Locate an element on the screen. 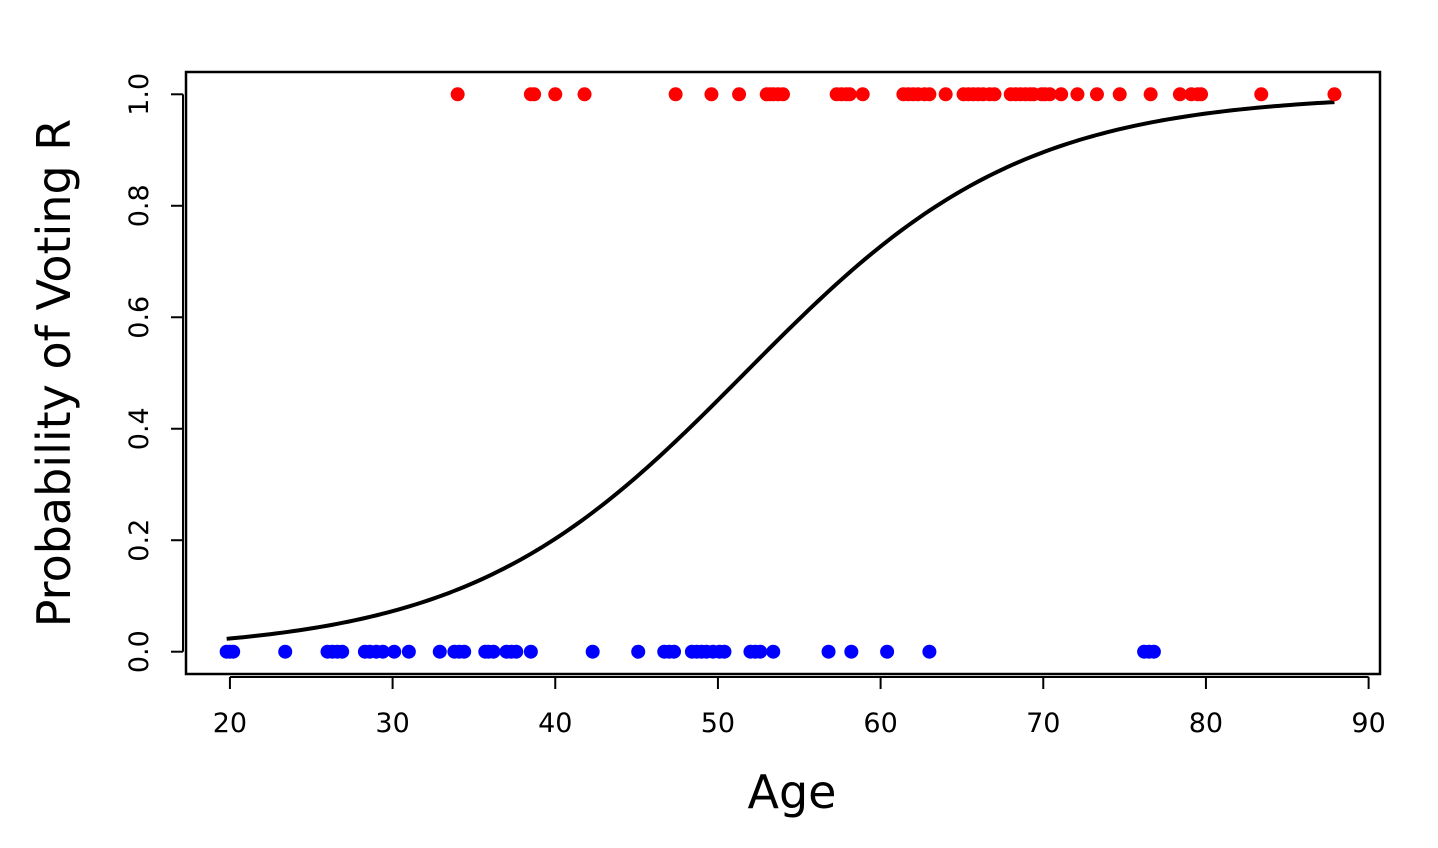 This screenshot has height=848, width=1438. x-tick-label: 40 is located at coordinates (555, 723).